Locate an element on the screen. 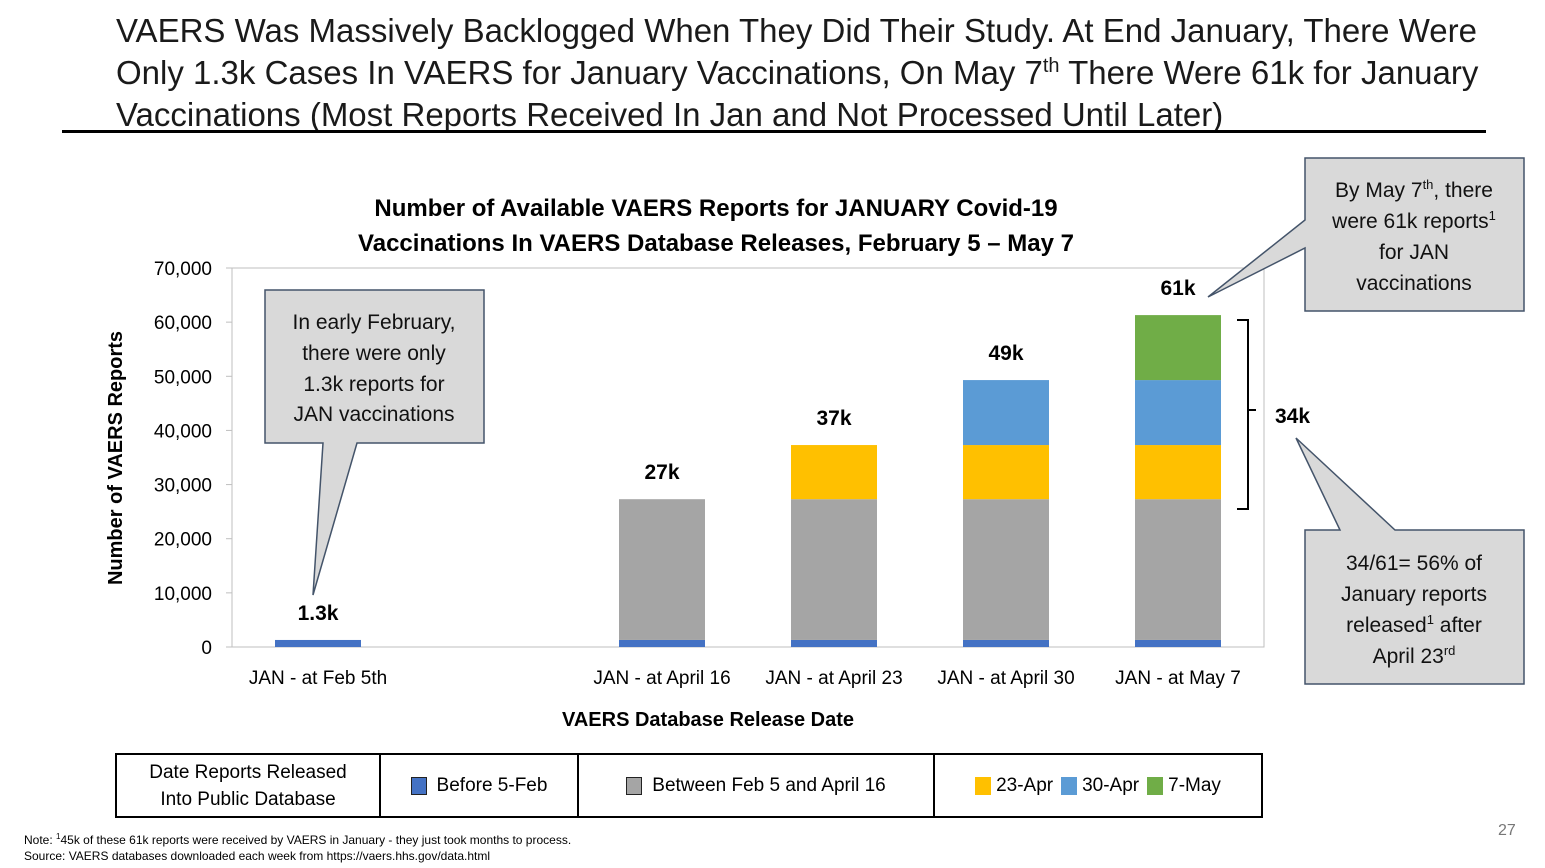  y-tick-label: 60,000 is located at coordinates (183, 323).